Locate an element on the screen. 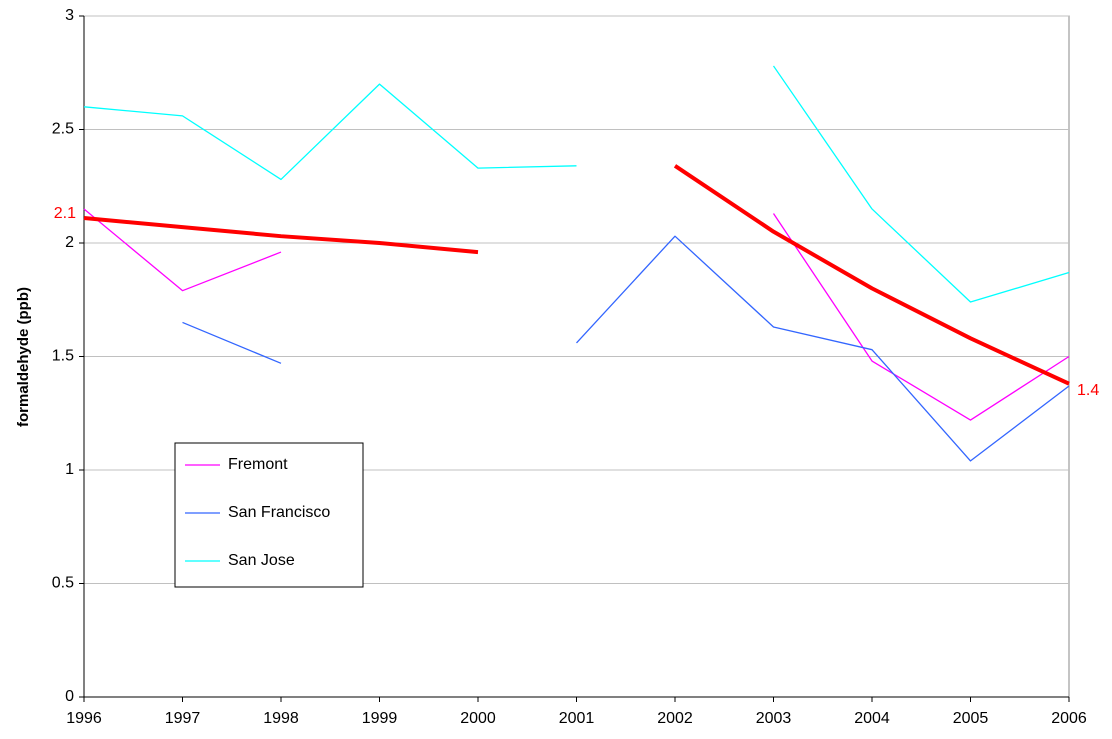 The height and width of the screenshot is (739, 1112). x-tick-label: 1997 is located at coordinates (183, 718).